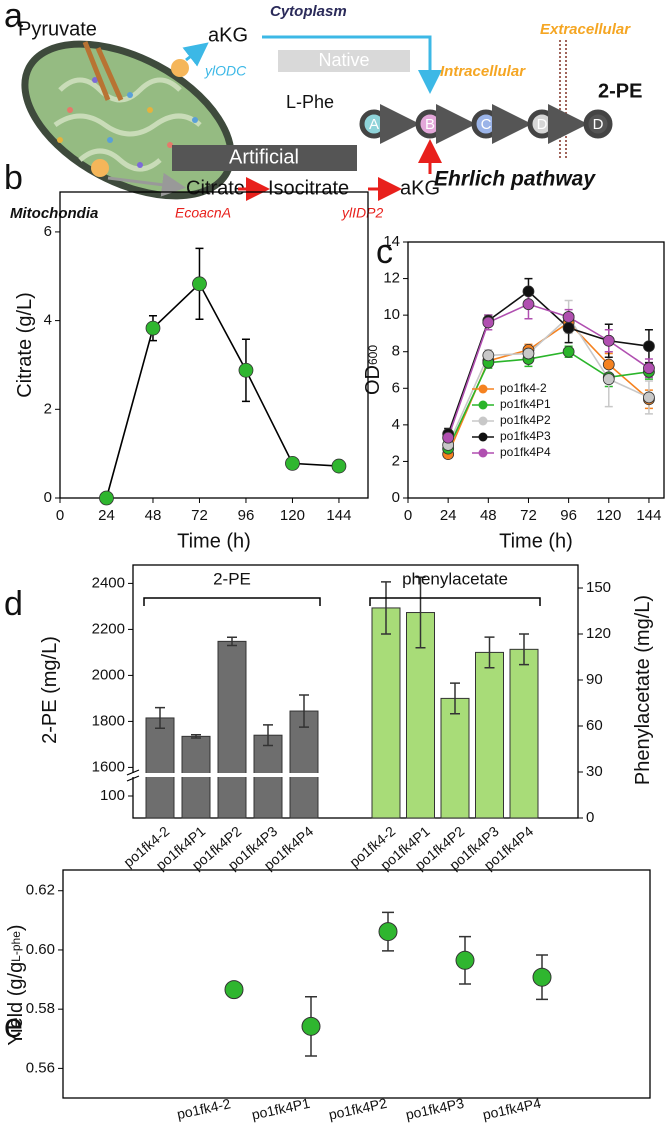 The image size is (665, 1128). I want to click on label-text: OD, so click(373, 380).